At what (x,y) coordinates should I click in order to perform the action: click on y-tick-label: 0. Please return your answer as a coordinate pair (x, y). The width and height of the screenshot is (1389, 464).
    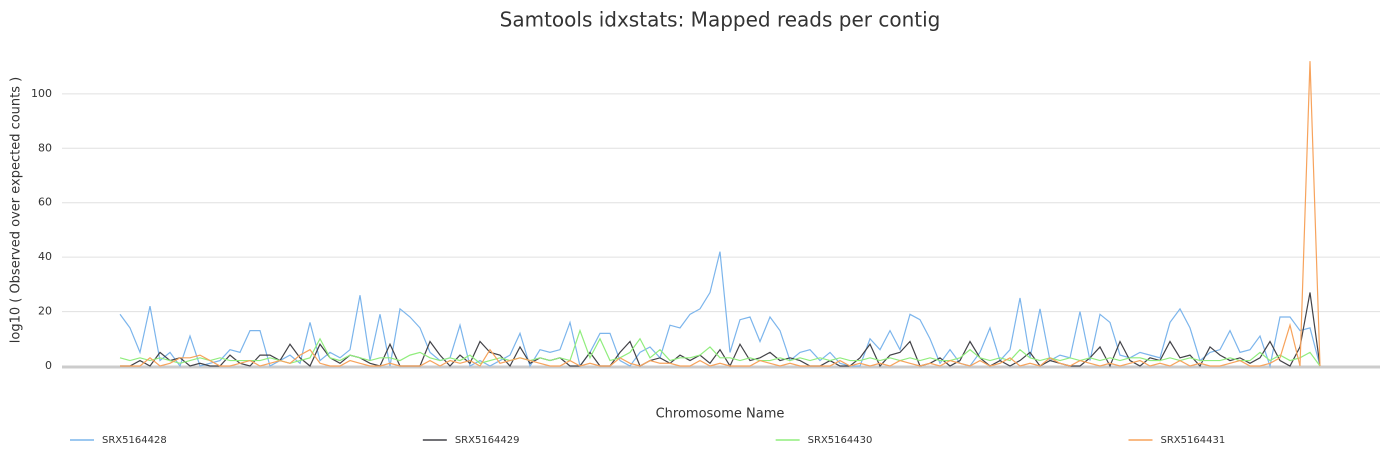
    Looking at the image, I should click on (48, 365).